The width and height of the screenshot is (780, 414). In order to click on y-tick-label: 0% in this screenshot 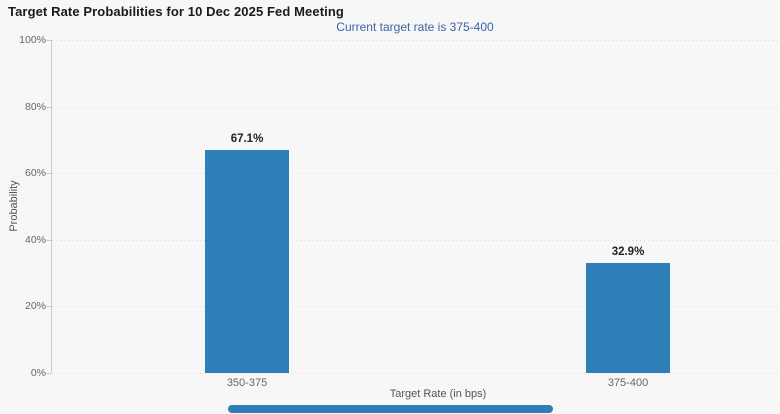, I will do `click(38, 373)`.